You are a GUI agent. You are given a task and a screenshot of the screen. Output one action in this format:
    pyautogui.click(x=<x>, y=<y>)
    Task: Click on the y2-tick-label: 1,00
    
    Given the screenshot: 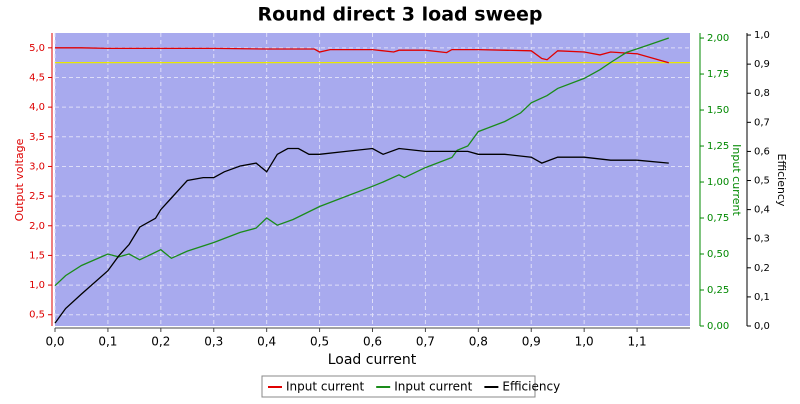 What is the action you would take?
    pyautogui.click(x=718, y=182)
    